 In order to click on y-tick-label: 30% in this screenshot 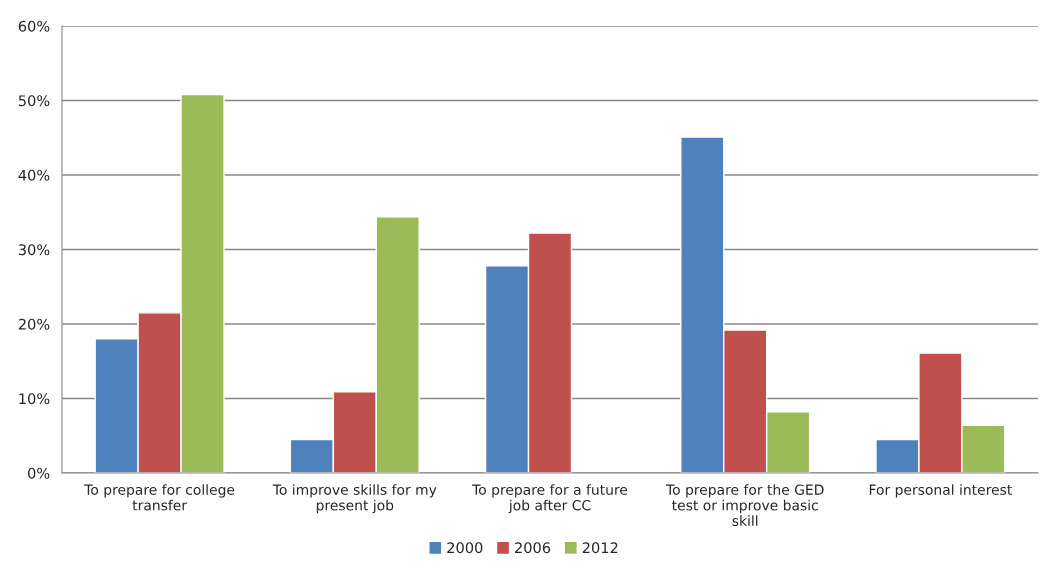, I will do `click(34, 250)`.